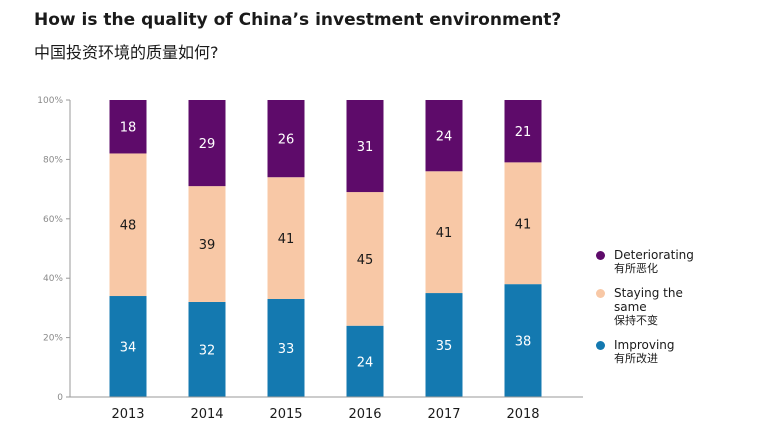  Describe the element at coordinates (126, 52) in the screenshot. I see `chart-subtitle: 中国投资环境的质量如何?` at that location.